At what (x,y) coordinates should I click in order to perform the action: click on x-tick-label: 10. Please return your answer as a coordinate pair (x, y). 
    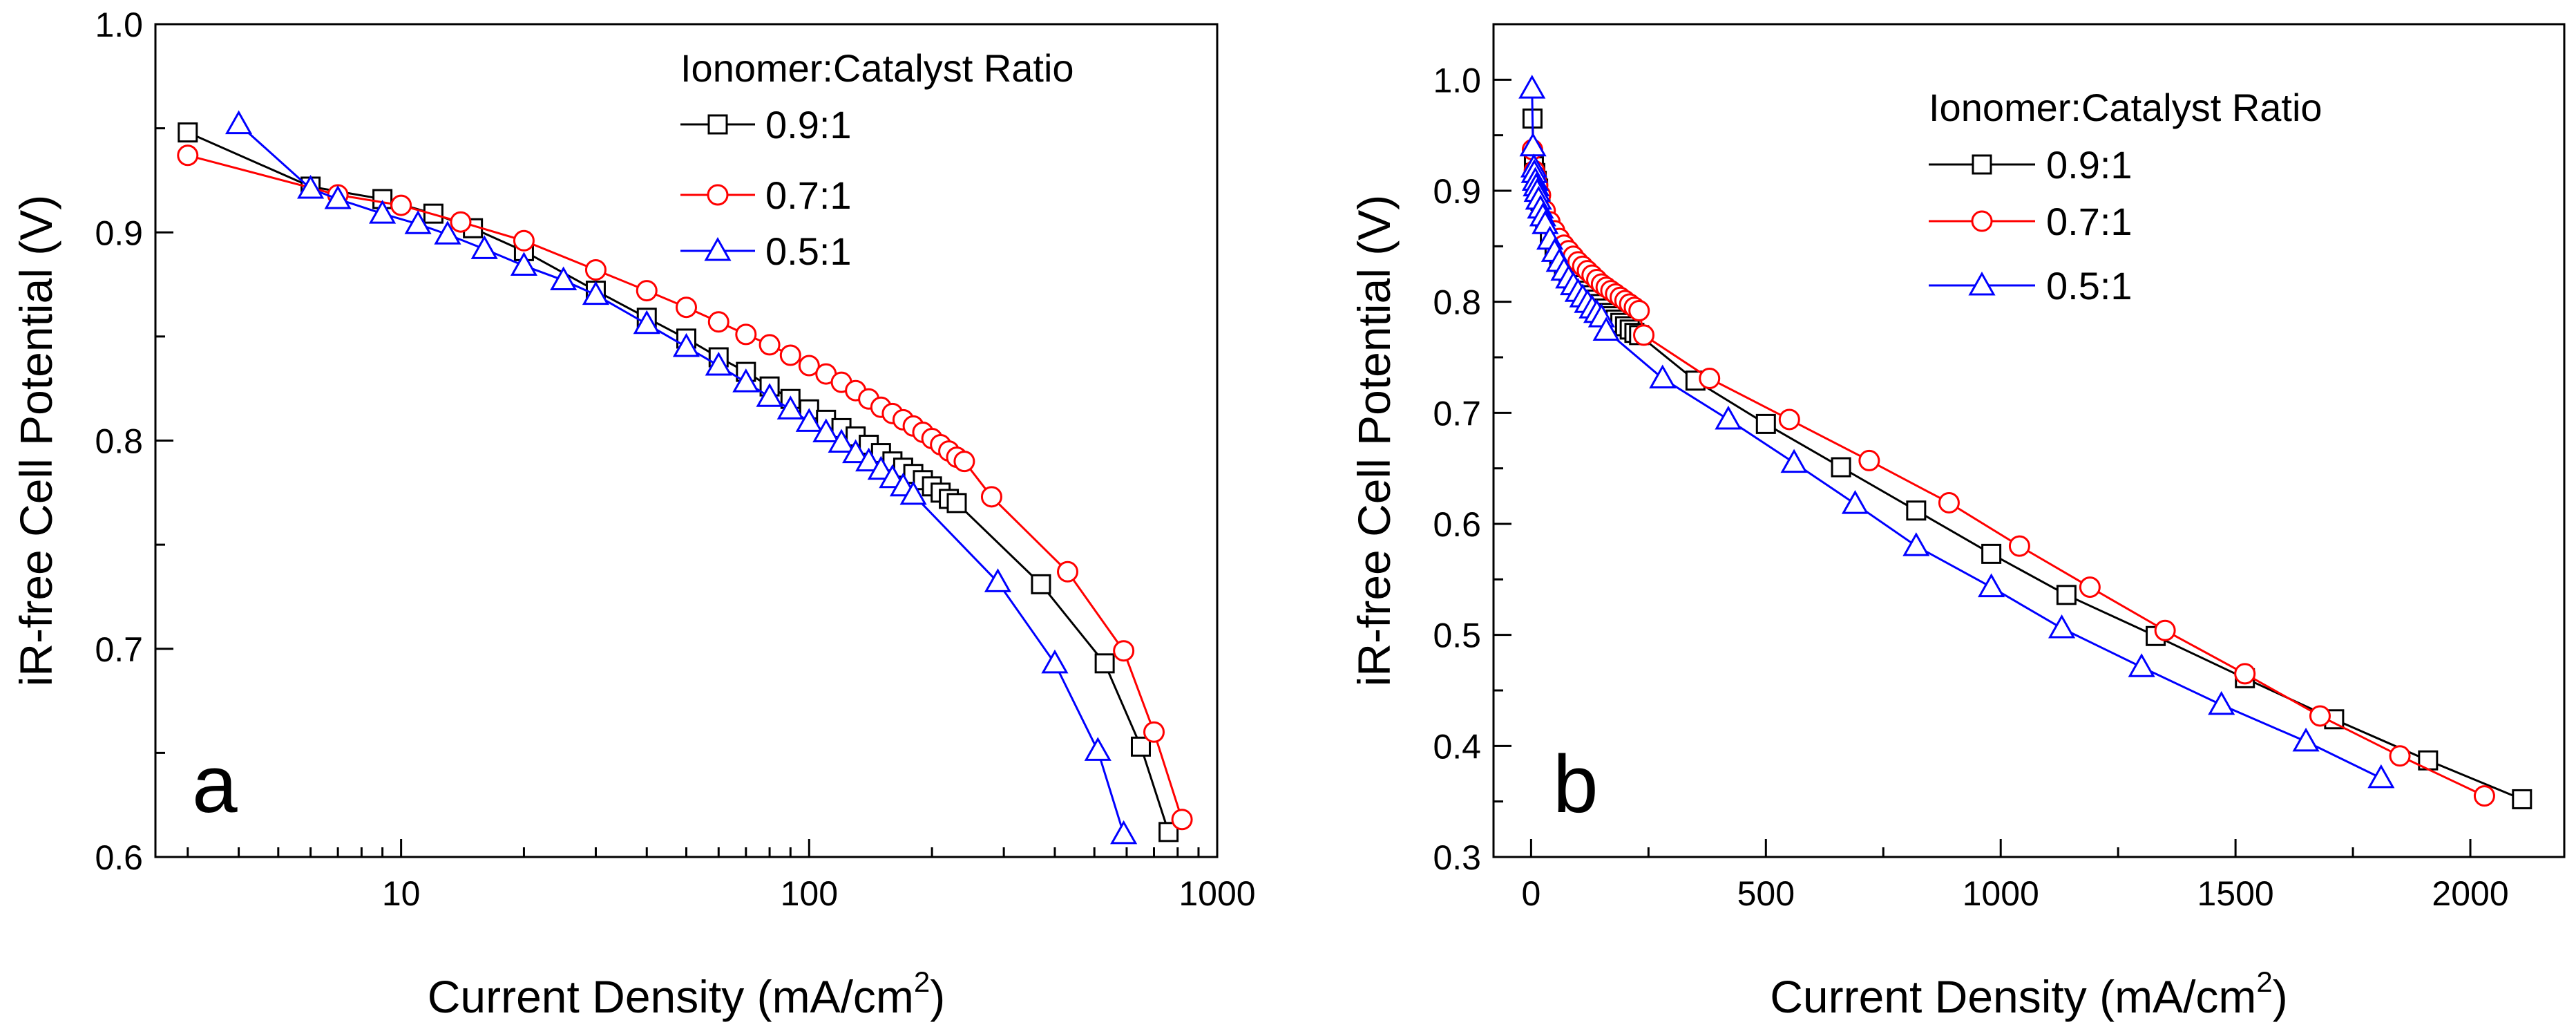
    Looking at the image, I should click on (401, 894).